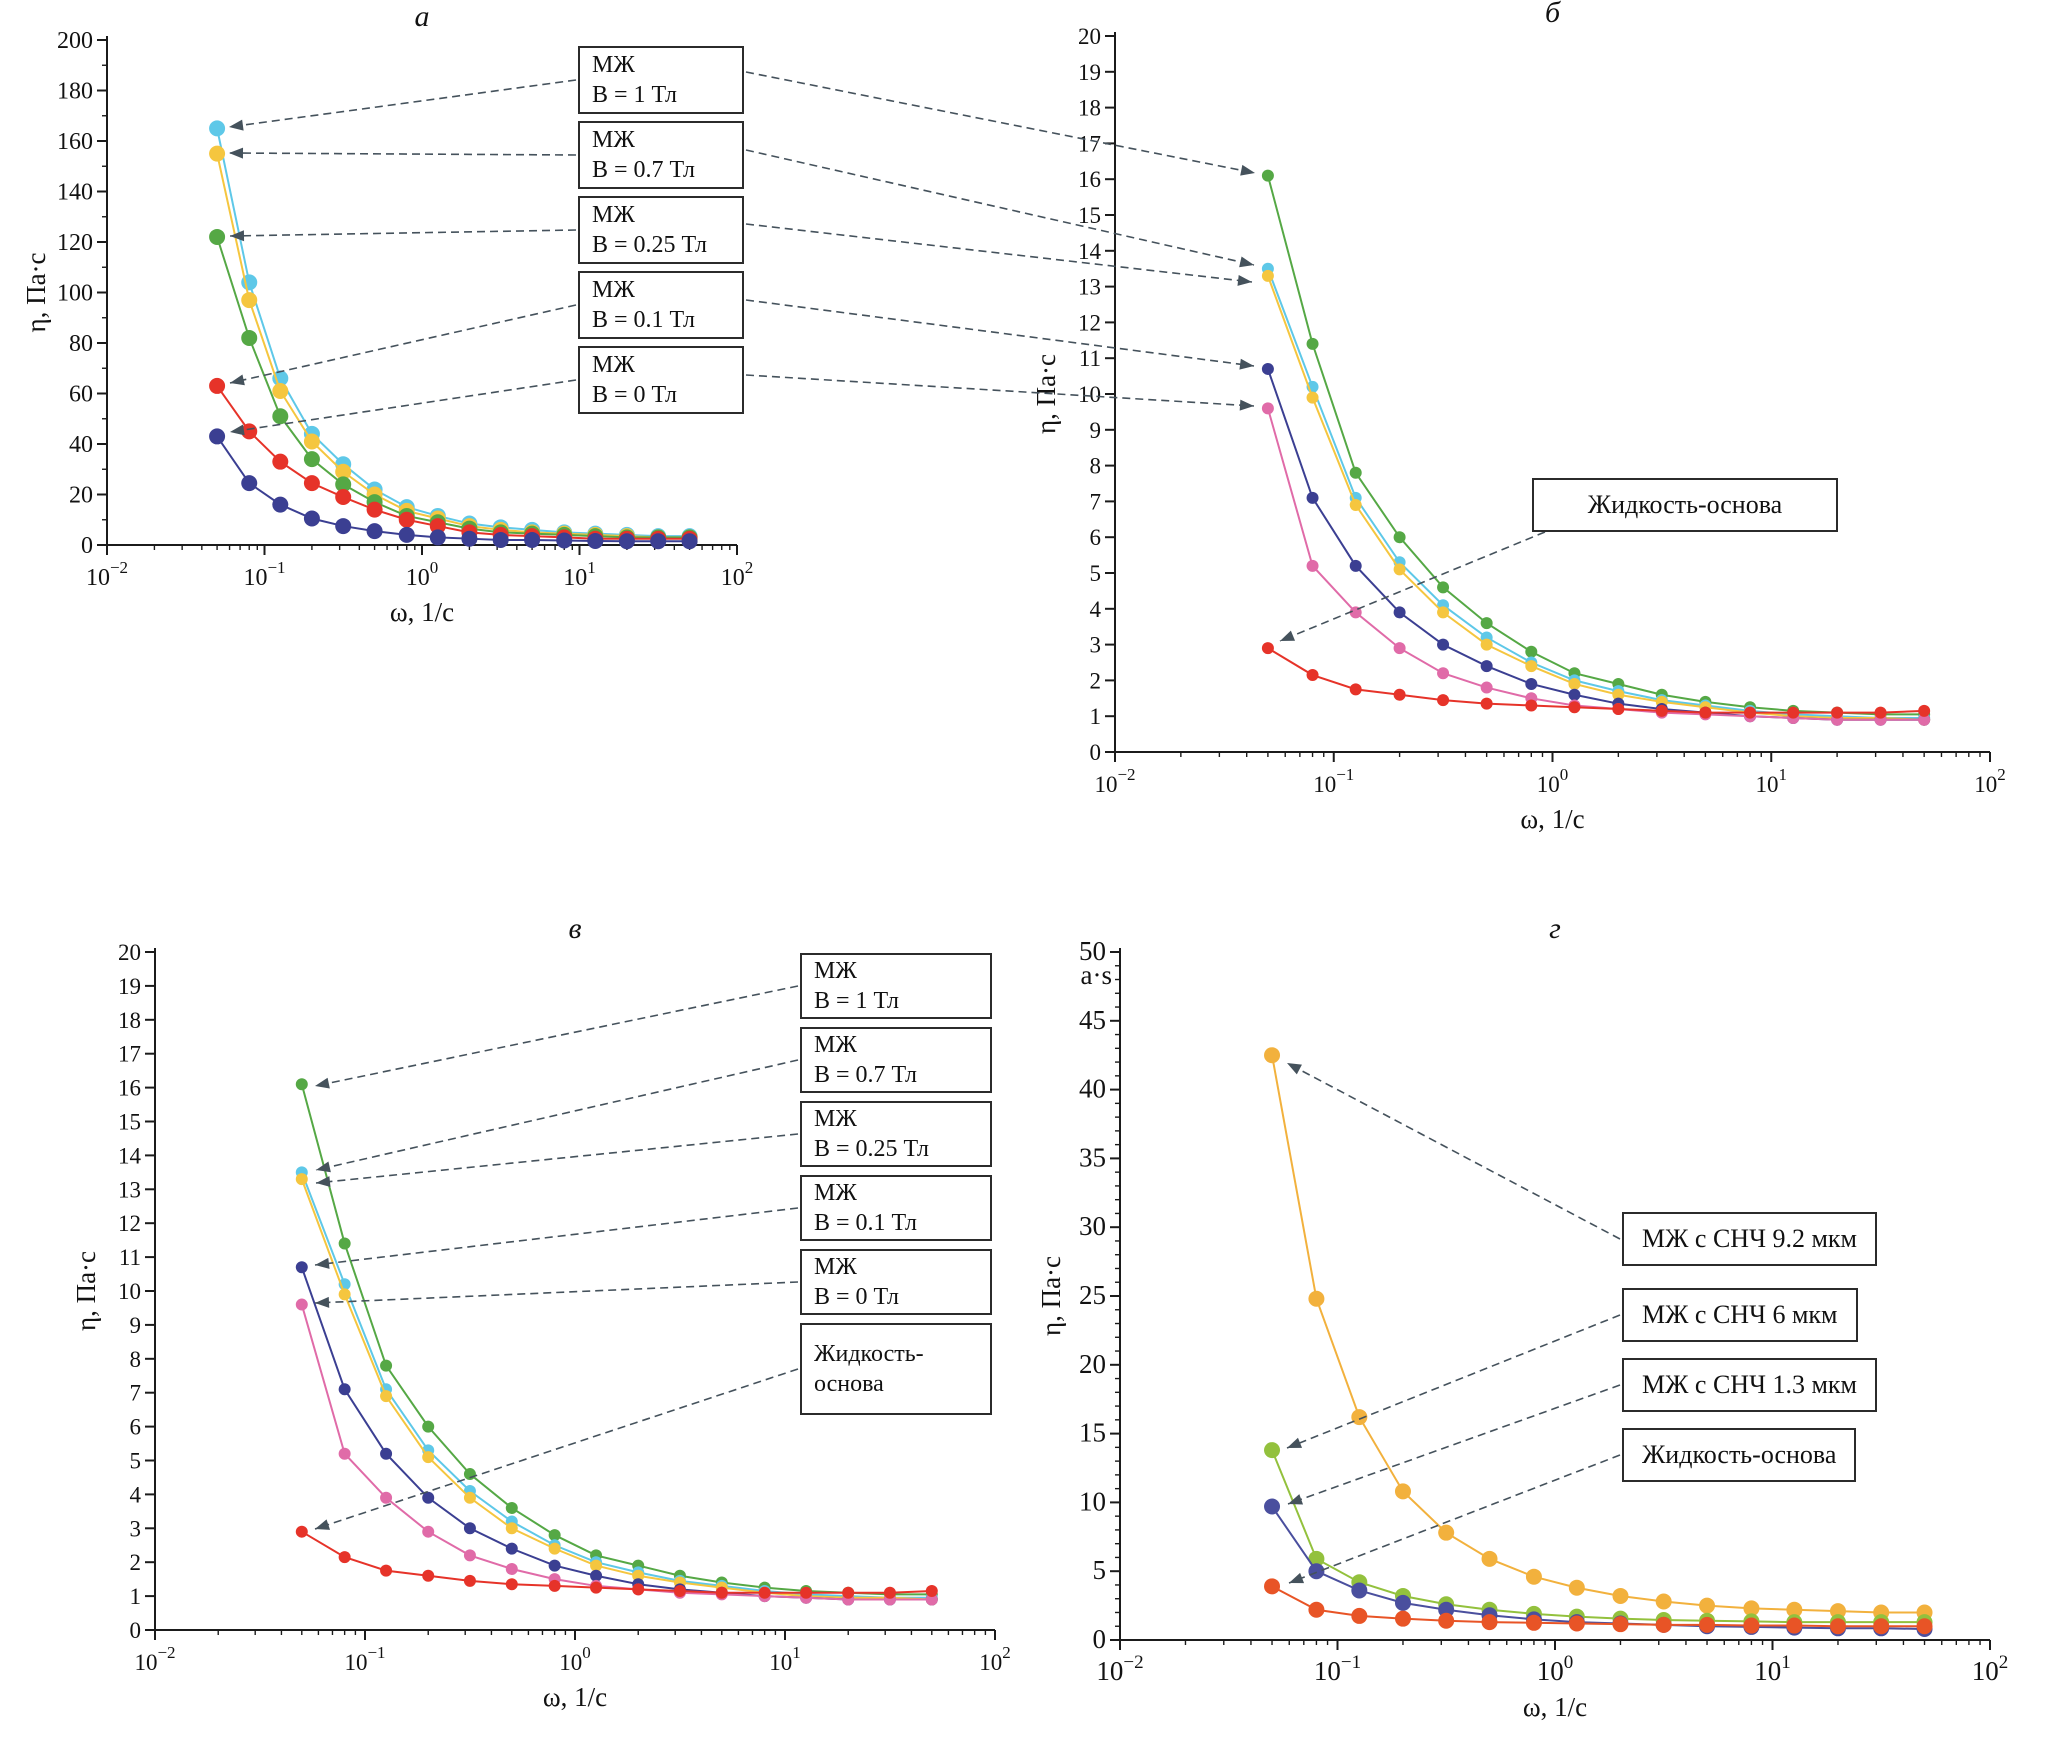 The image size is (2066, 1749). Describe the element at coordinates (81, 344) in the screenshot. I see `y-tick-label: 80` at that location.